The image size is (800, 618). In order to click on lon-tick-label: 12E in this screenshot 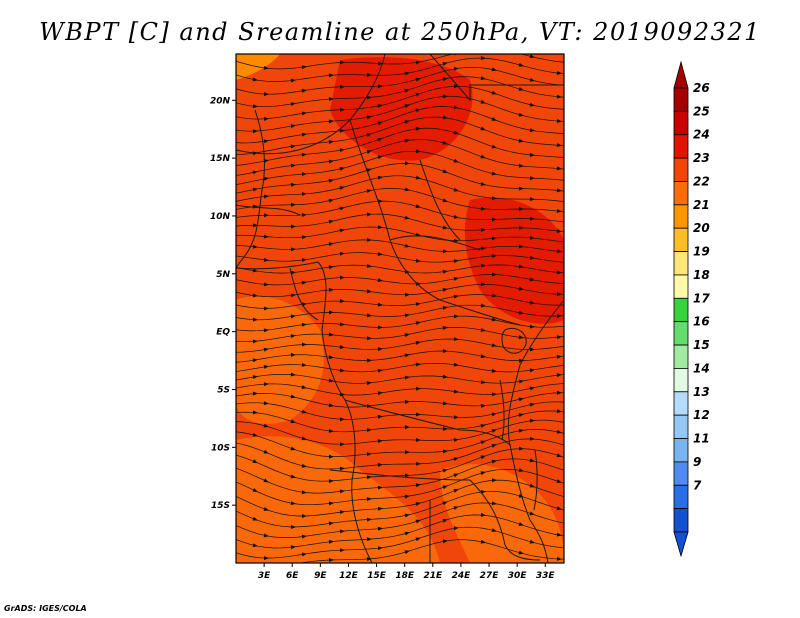, I will do `click(349, 576)`.